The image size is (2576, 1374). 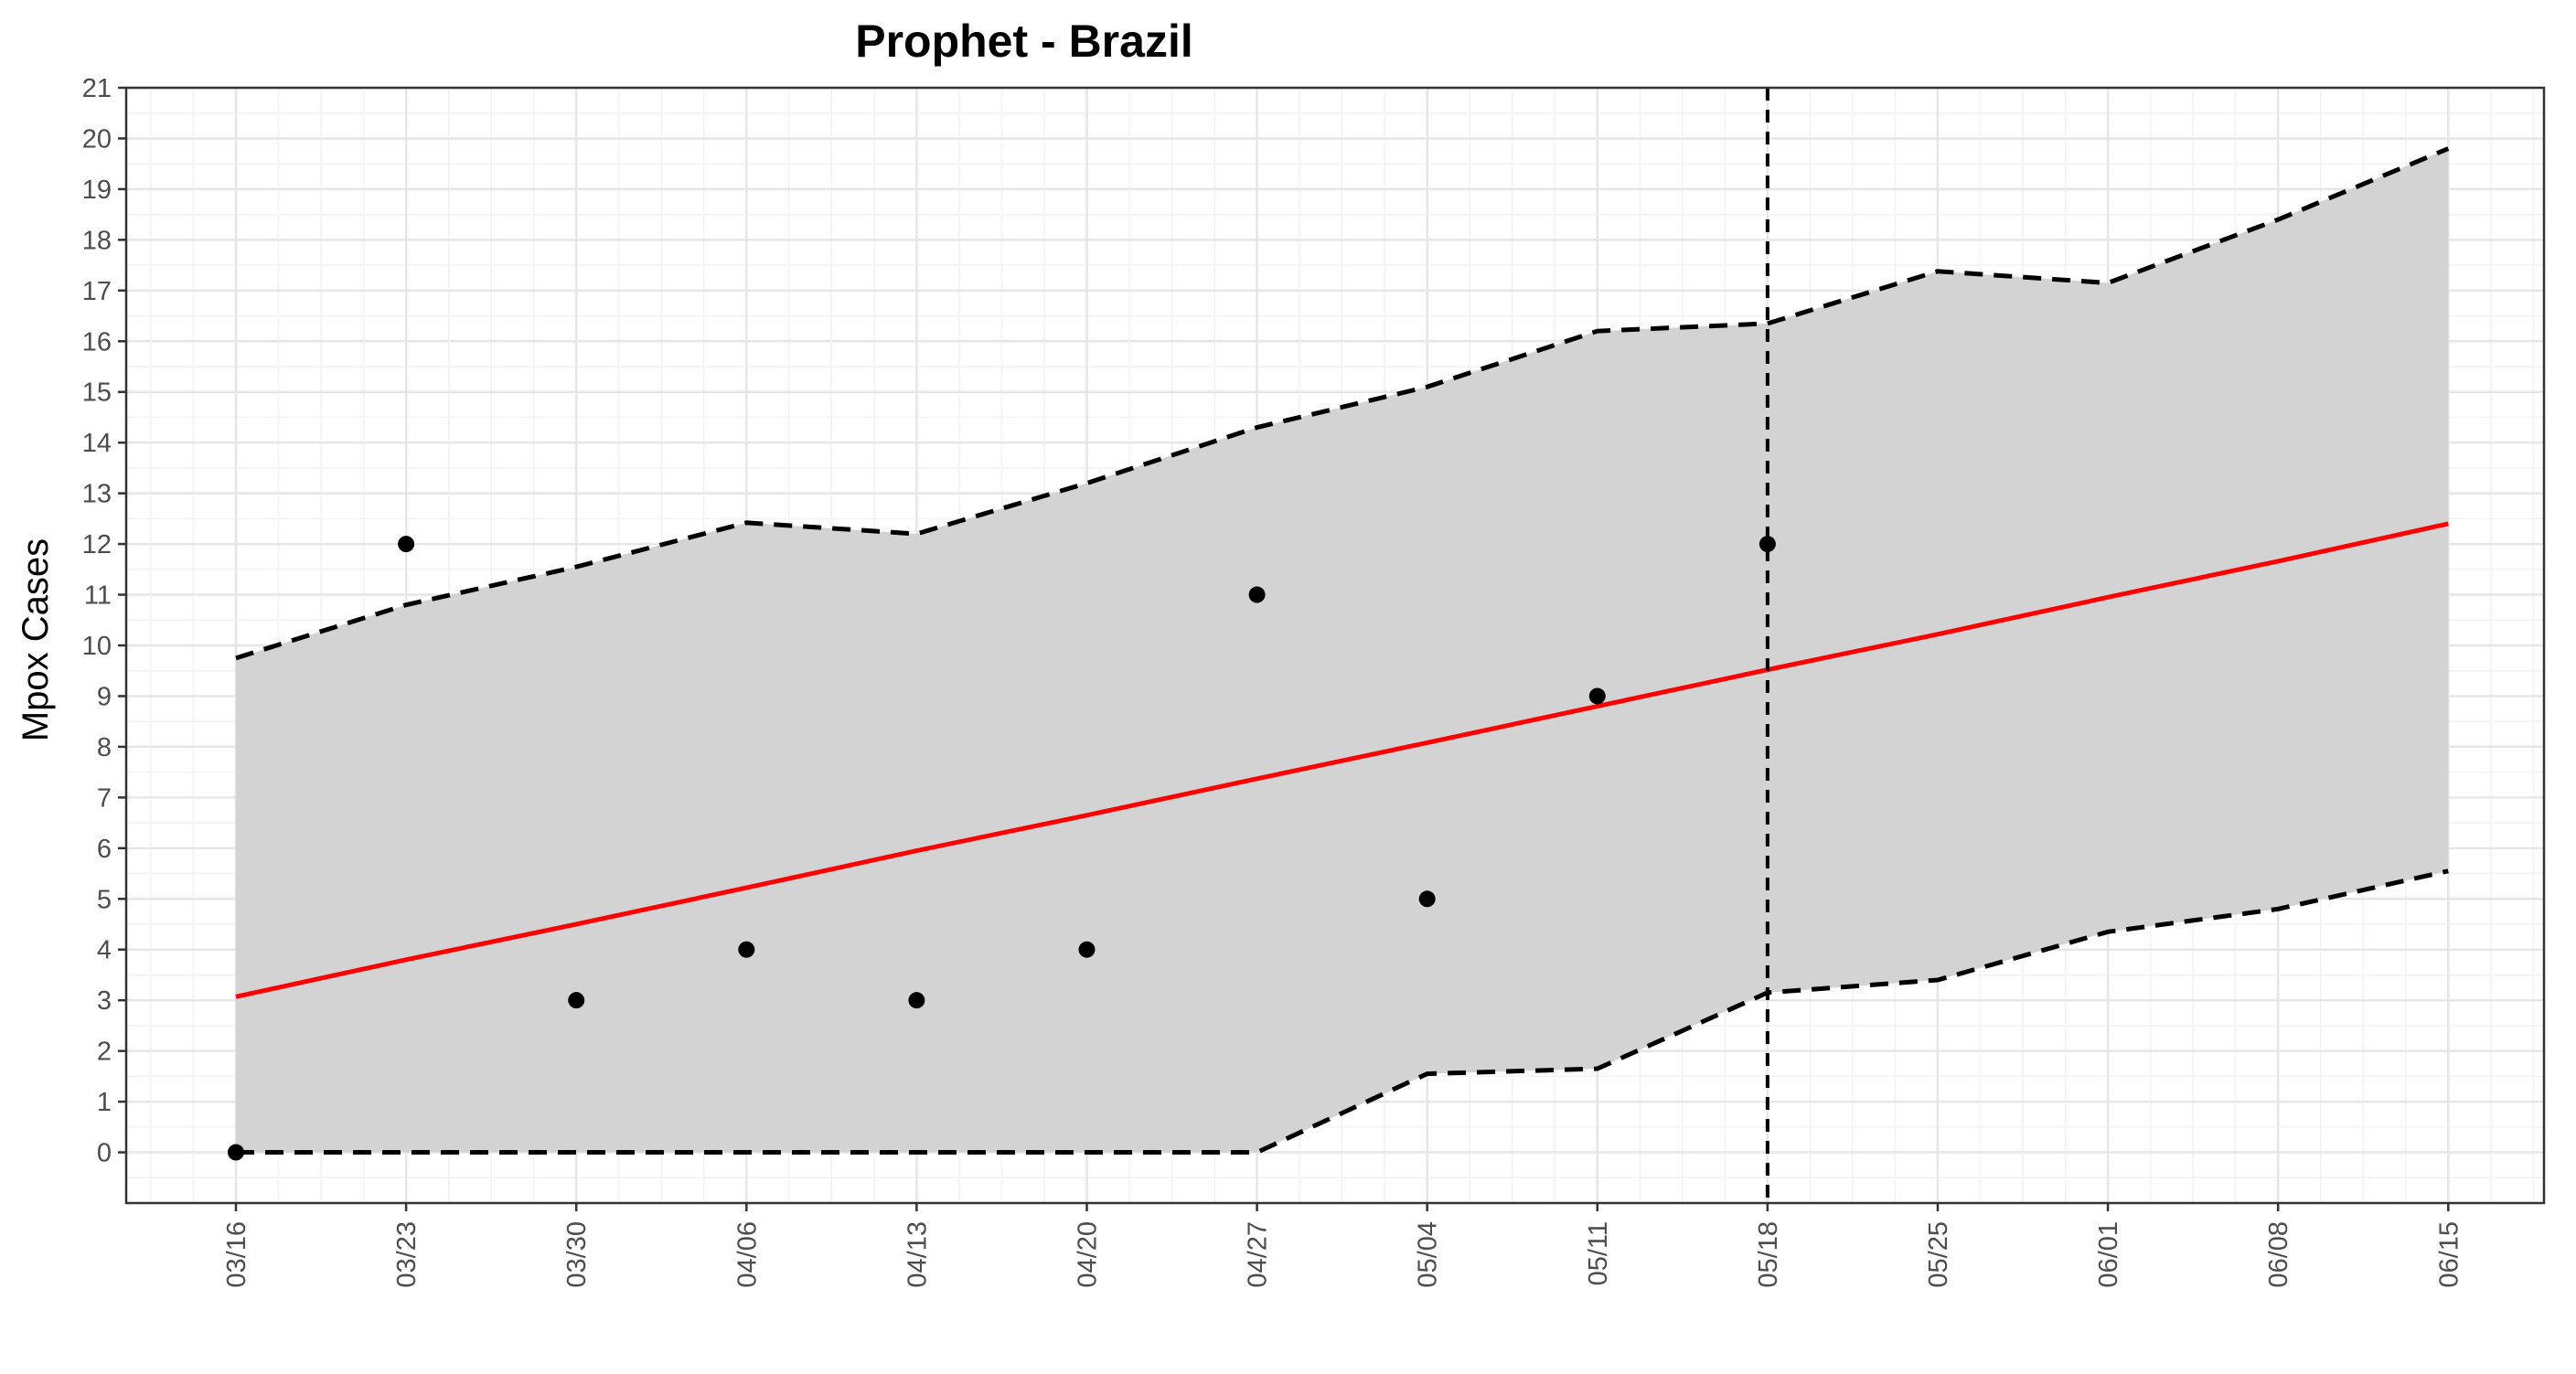 I want to click on x-tick-label: 05/25, so click(x=1938, y=1254).